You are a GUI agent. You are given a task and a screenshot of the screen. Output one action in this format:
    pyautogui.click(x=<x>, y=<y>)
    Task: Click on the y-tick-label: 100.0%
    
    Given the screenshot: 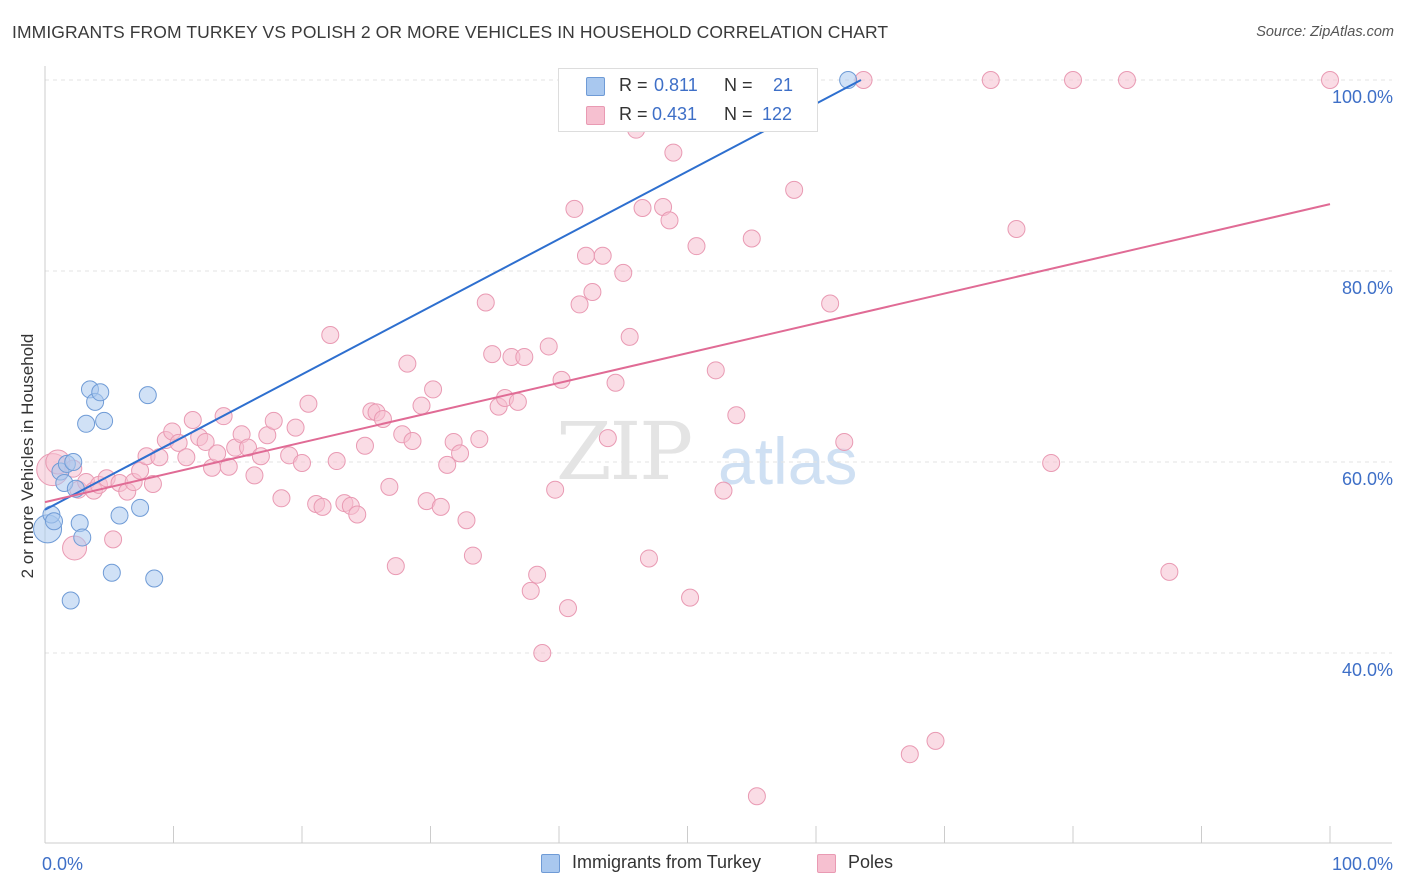 What is the action you would take?
    pyautogui.click(x=1362, y=97)
    